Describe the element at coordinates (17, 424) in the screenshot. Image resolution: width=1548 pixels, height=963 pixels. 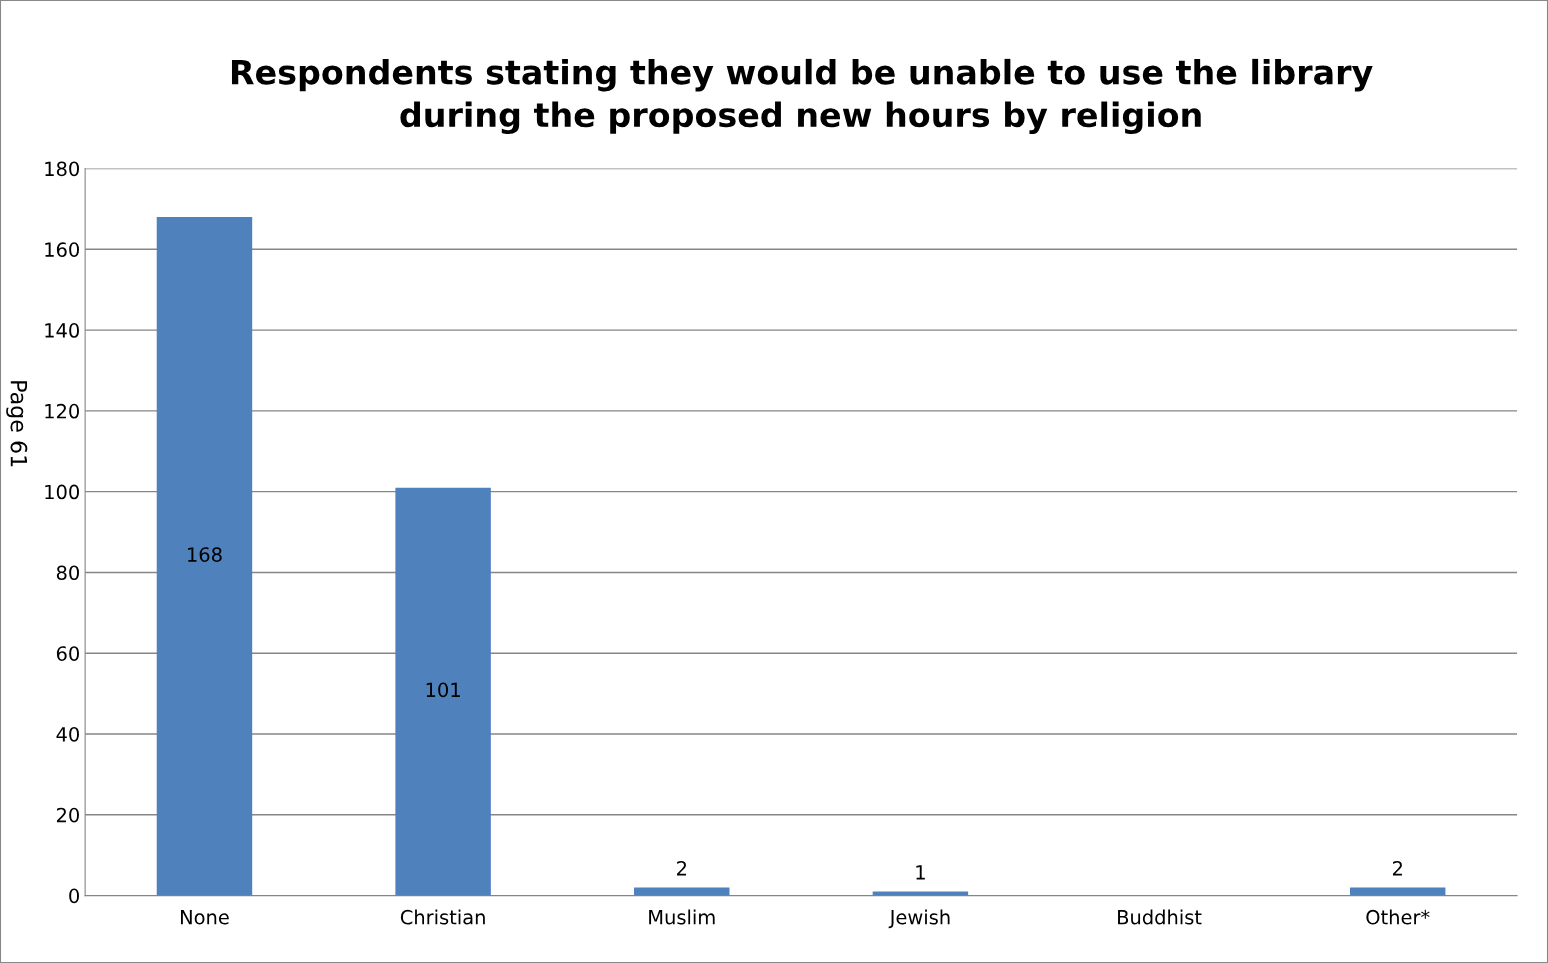
I see `text: Page 61` at that location.